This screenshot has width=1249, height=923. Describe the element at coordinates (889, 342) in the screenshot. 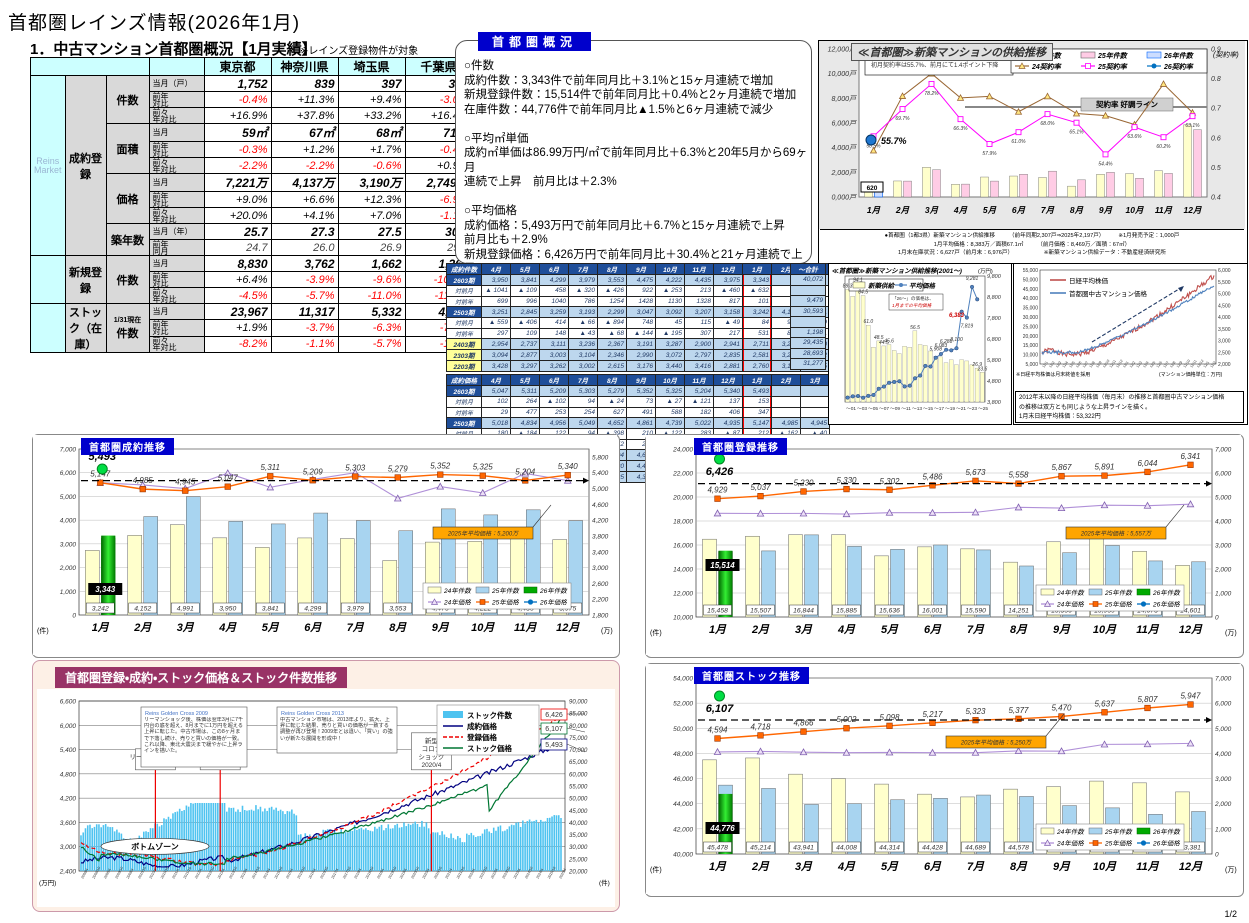

I see `svg-text: 45.6` at that location.